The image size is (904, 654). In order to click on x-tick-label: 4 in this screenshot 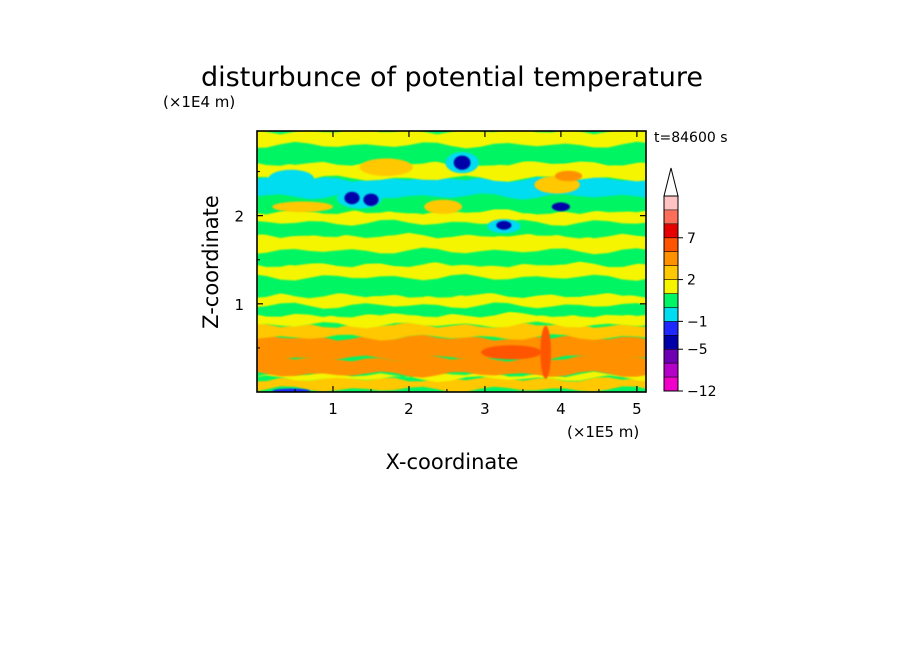, I will do `click(561, 409)`.